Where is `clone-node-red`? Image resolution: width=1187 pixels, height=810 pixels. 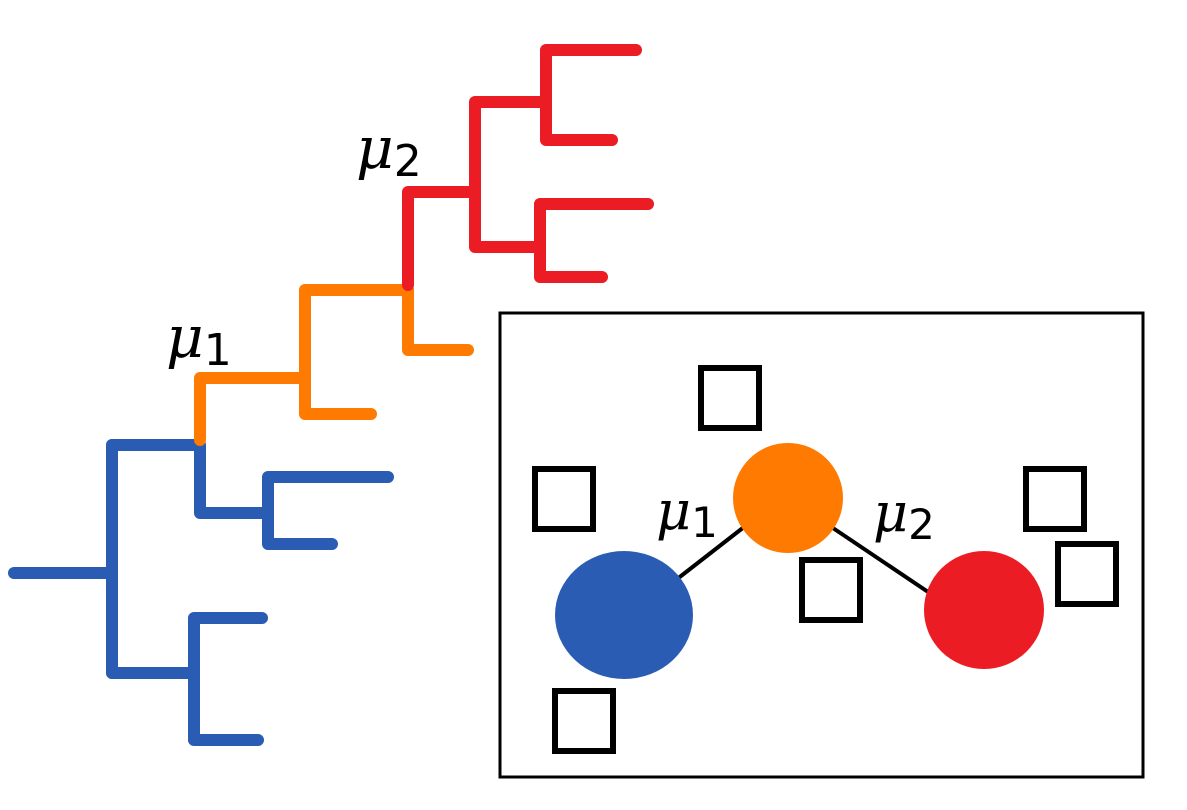 clone-node-red is located at coordinates (984, 610).